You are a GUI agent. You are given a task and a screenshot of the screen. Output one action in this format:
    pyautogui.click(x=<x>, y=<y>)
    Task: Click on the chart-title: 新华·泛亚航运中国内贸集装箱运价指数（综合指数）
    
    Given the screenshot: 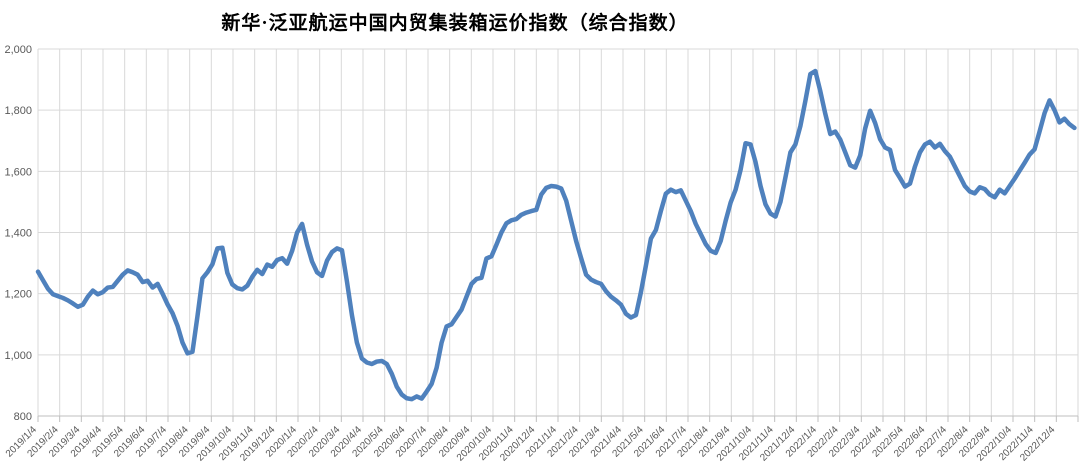 What is the action you would take?
    pyautogui.click(x=455, y=23)
    